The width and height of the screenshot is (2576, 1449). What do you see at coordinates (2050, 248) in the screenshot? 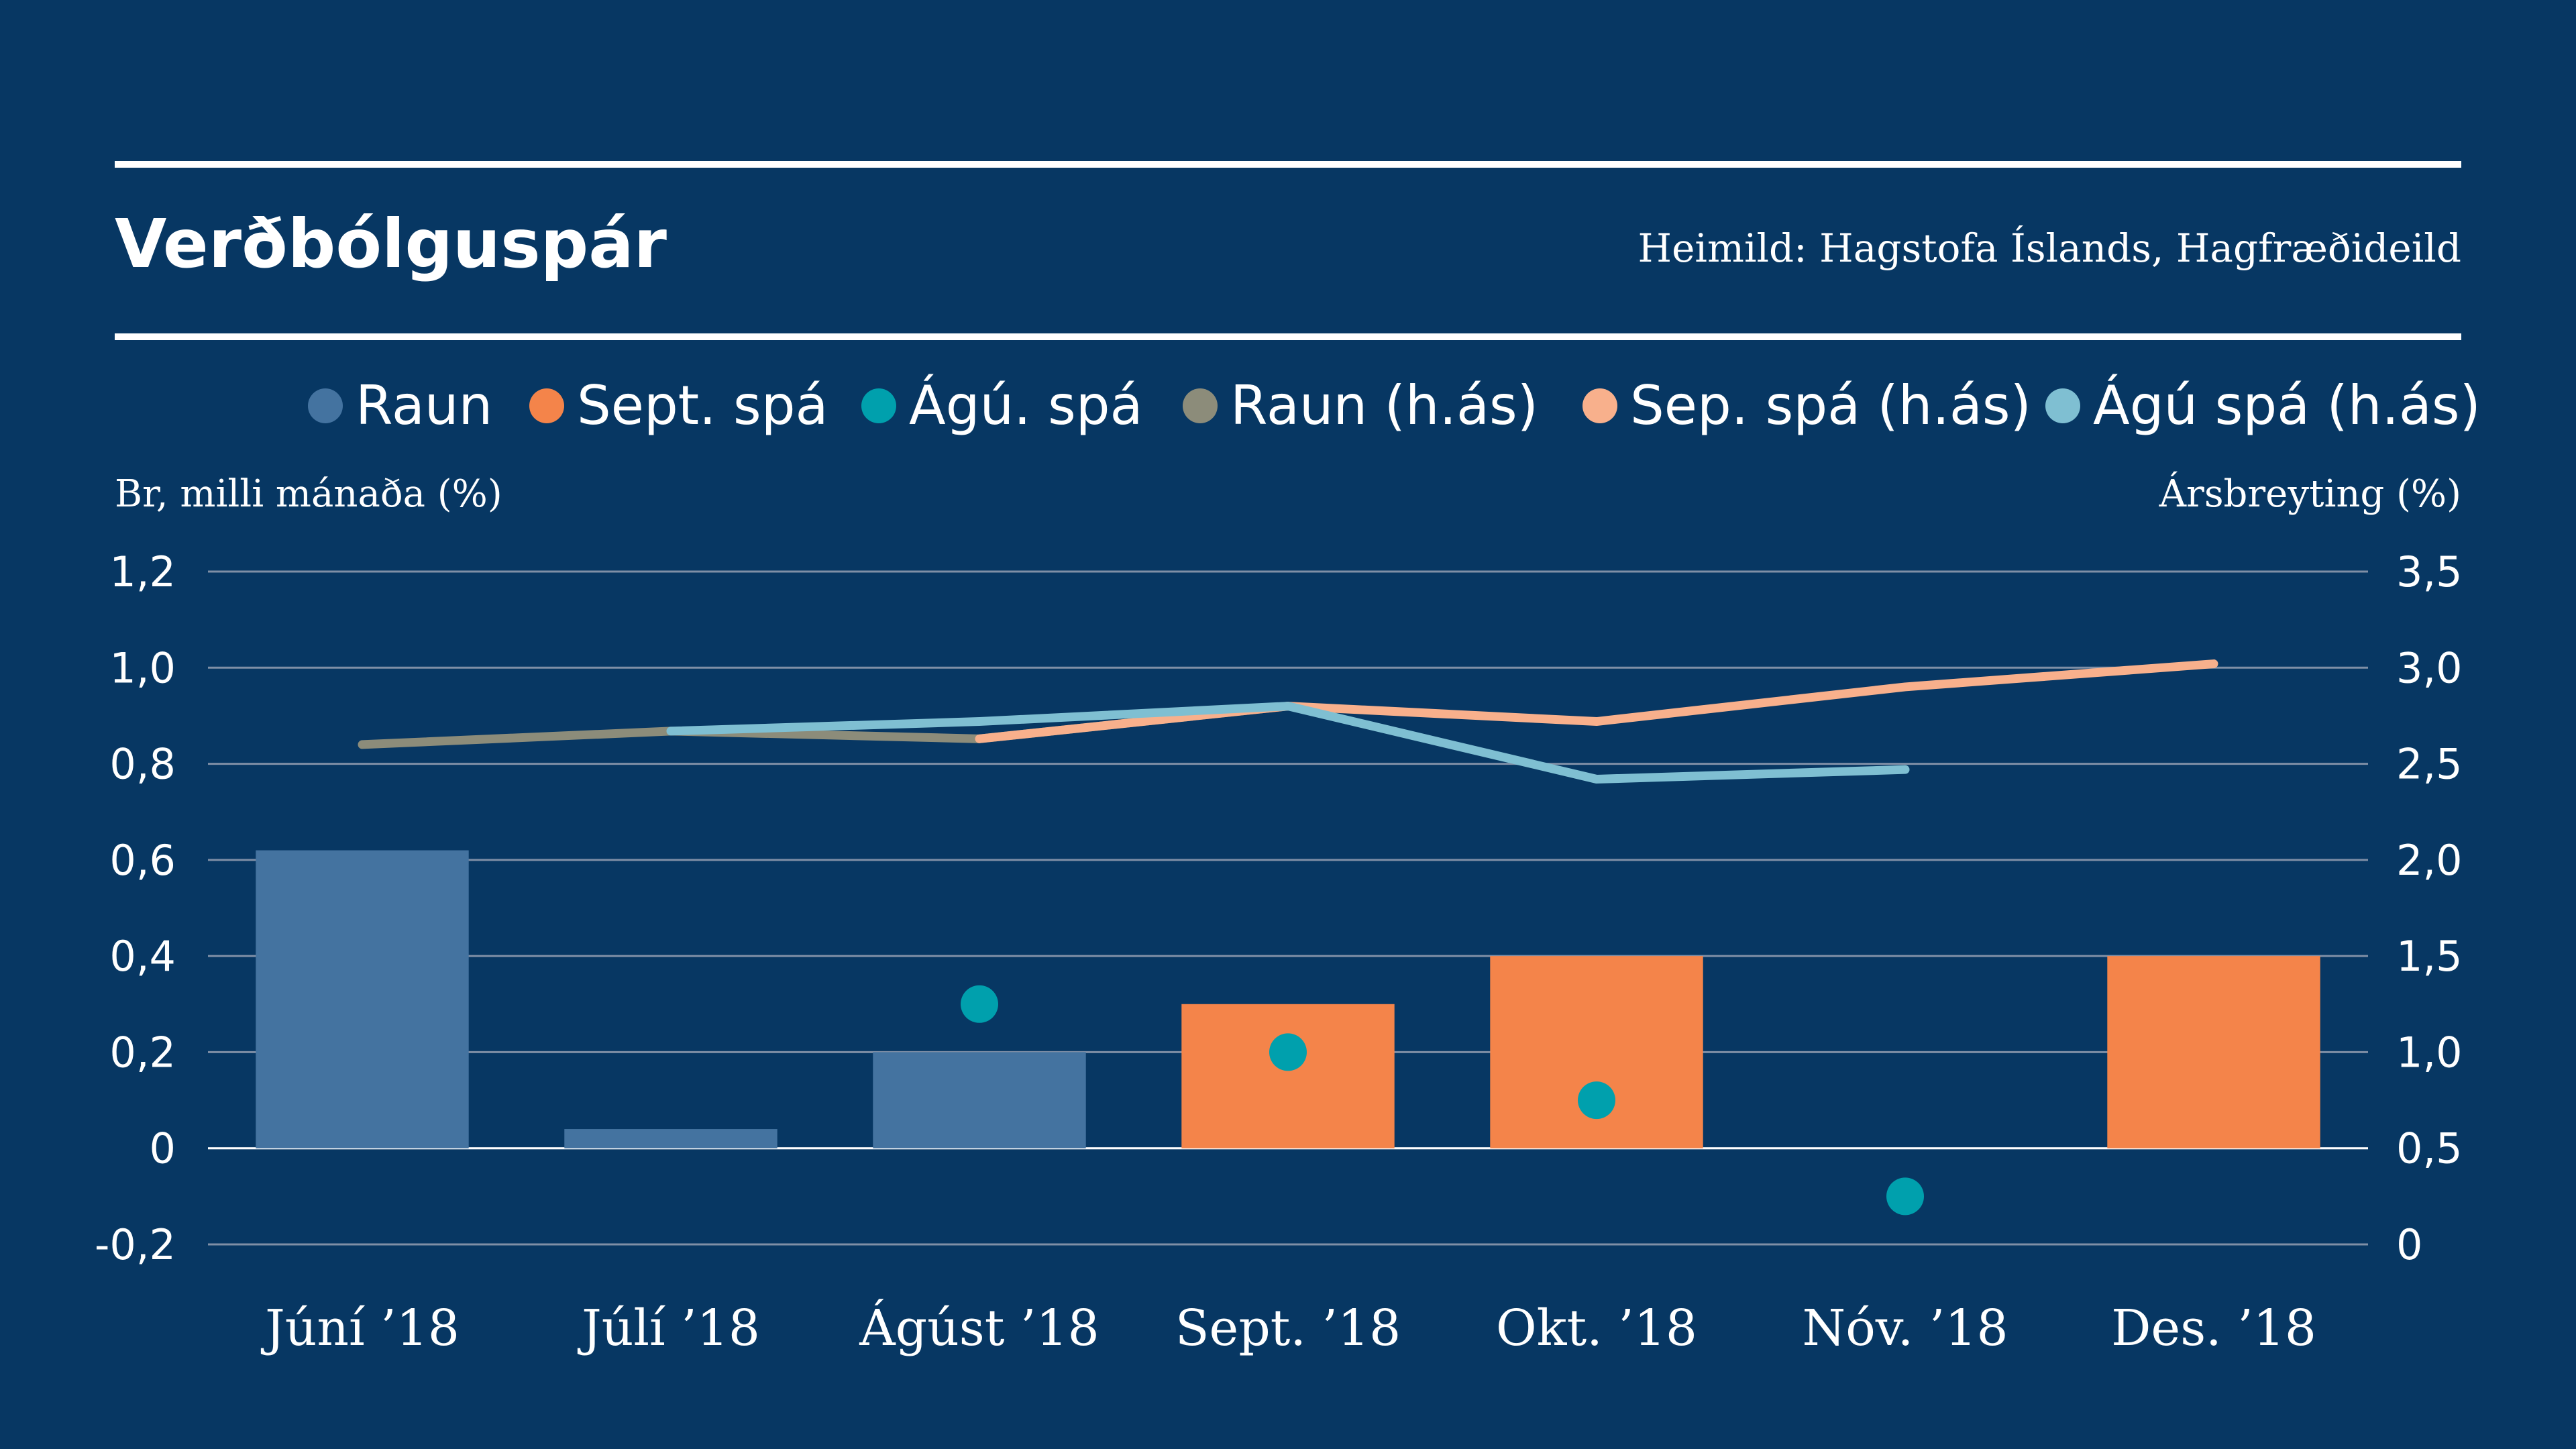
I see `source-note: Heimild: Hagstofa Íslands, Hagfræðideild` at bounding box center [2050, 248].